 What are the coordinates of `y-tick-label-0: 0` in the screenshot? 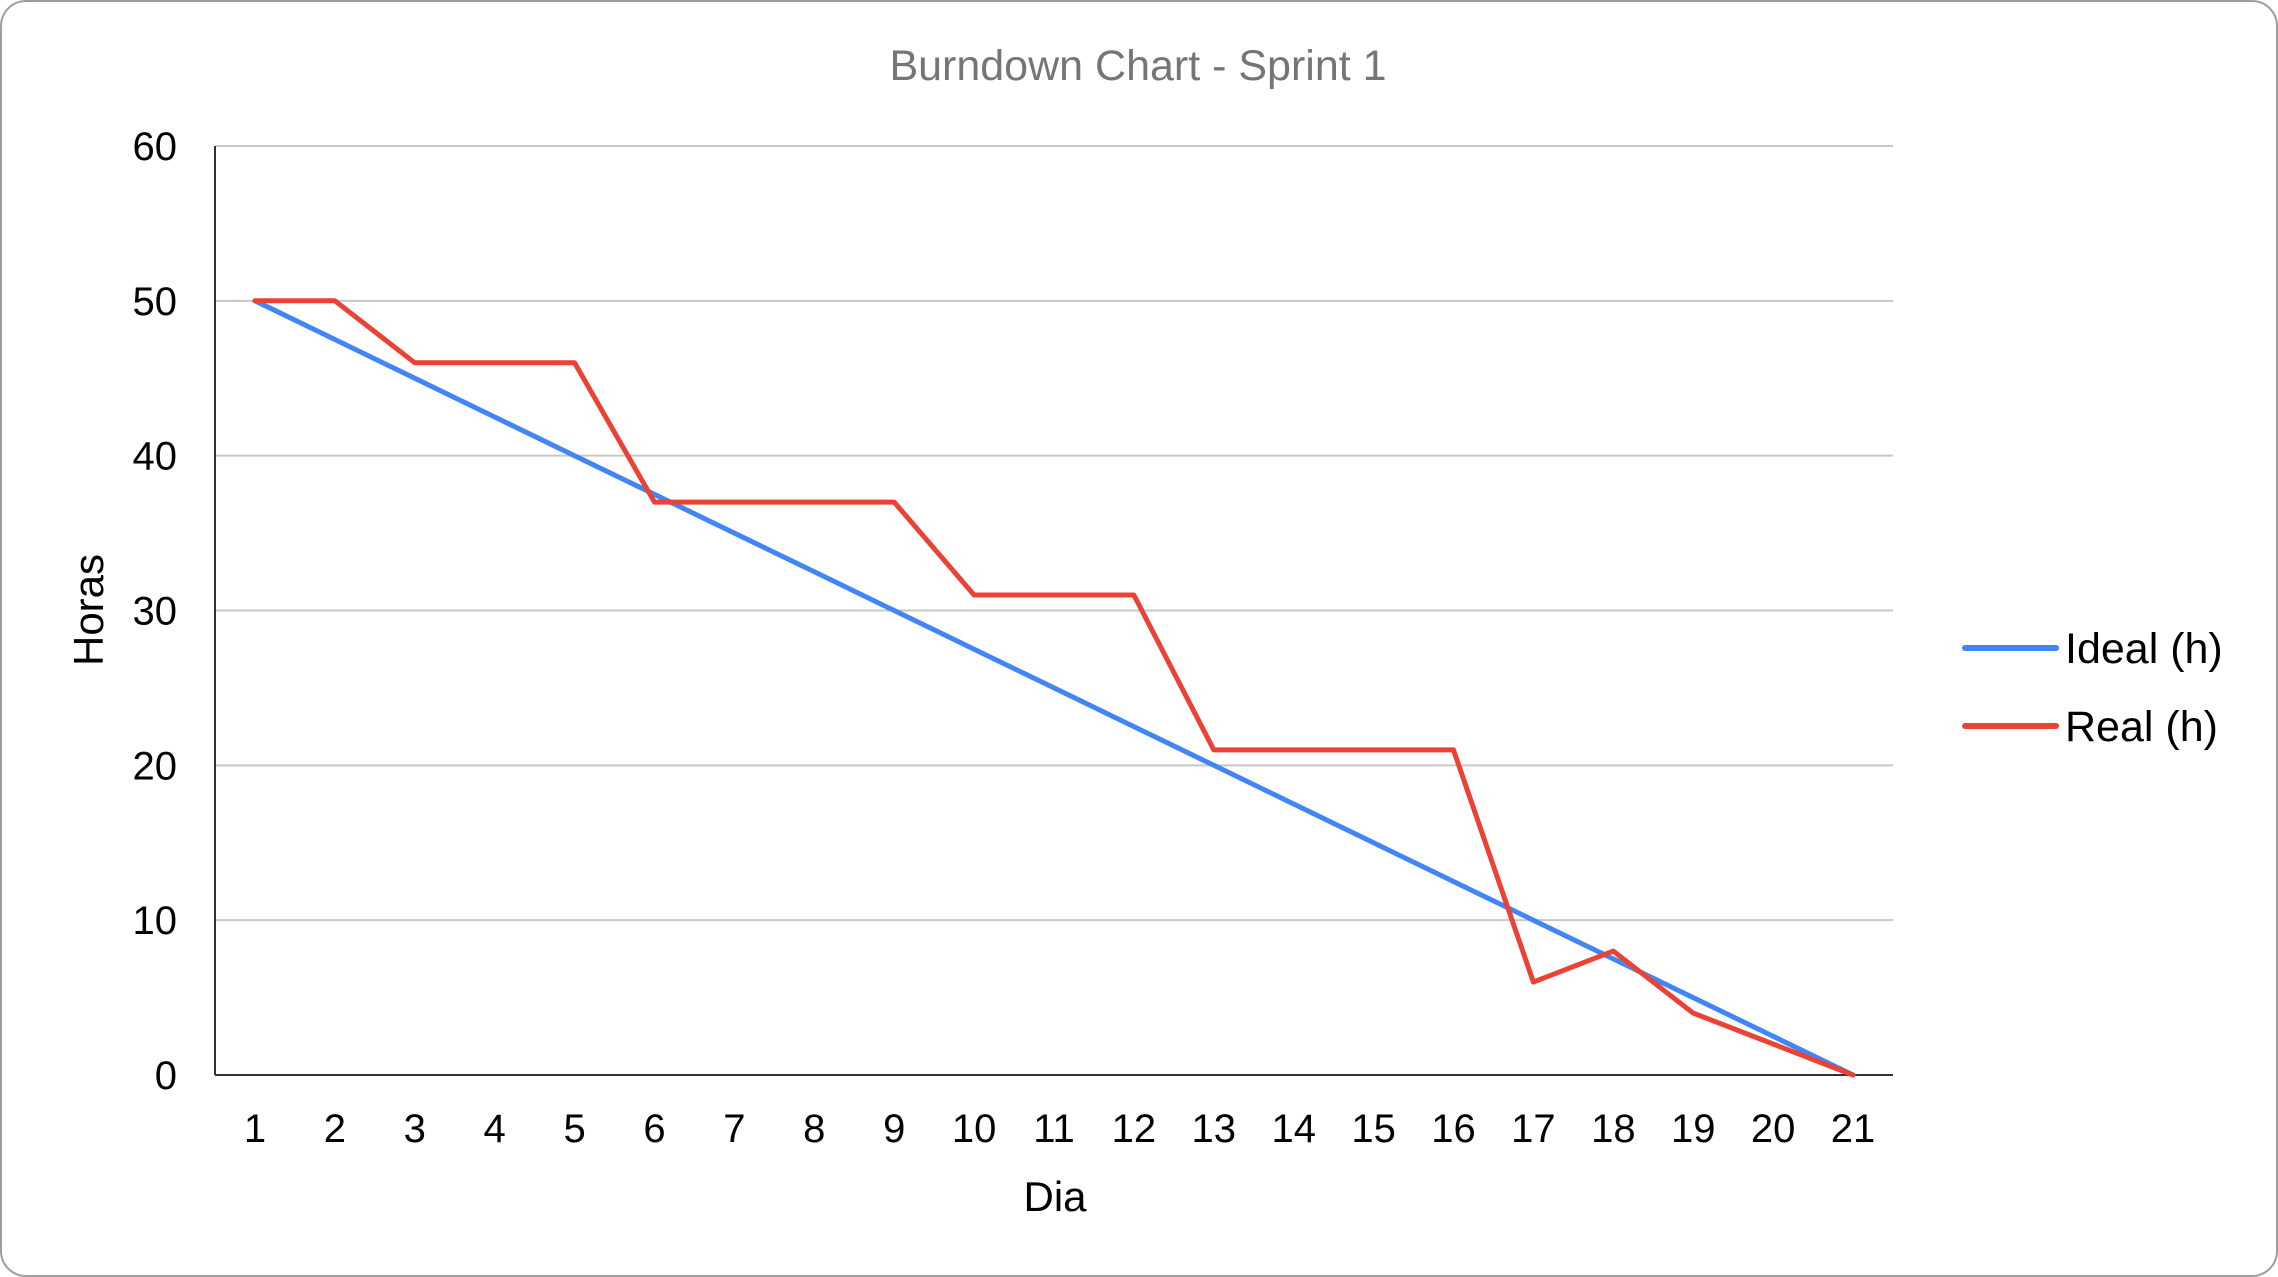 It's located at (166, 1076).